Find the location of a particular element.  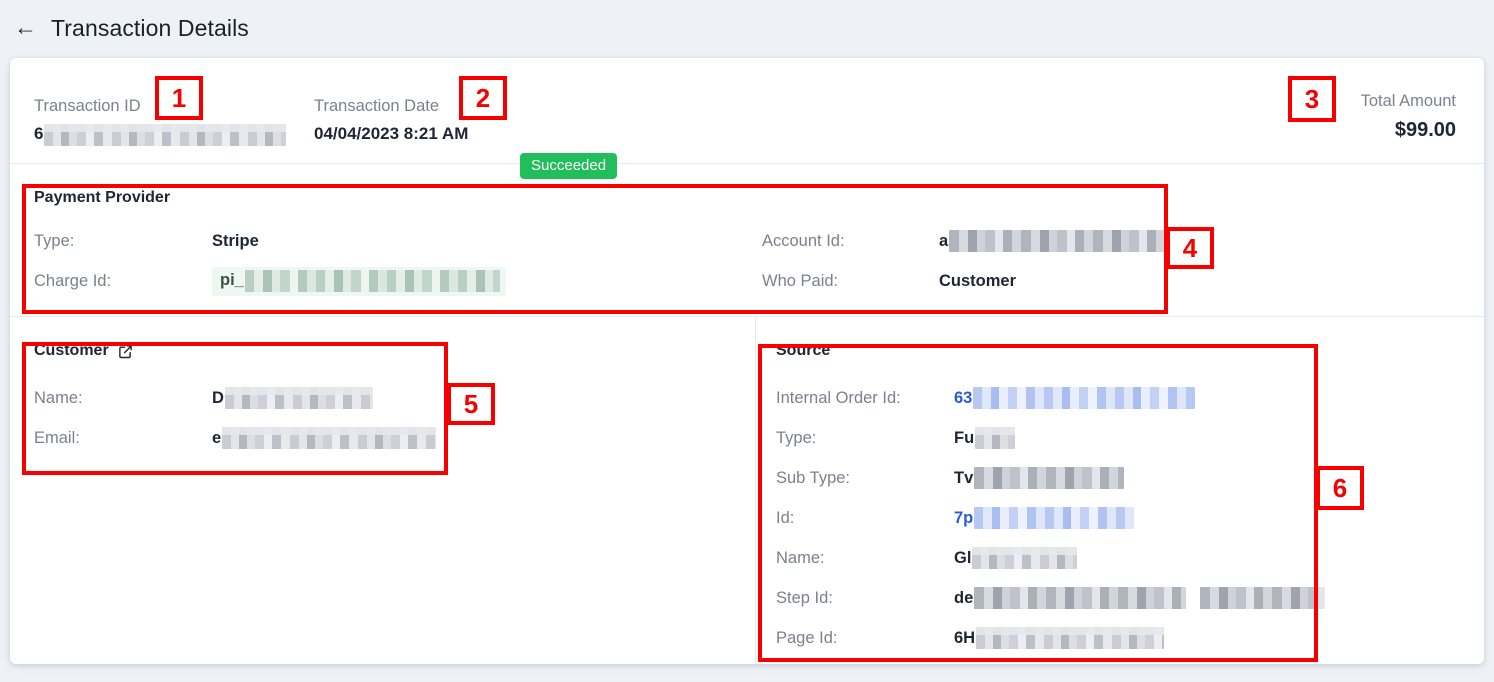

annotation-badge-5: 5 is located at coordinates (471, 404).